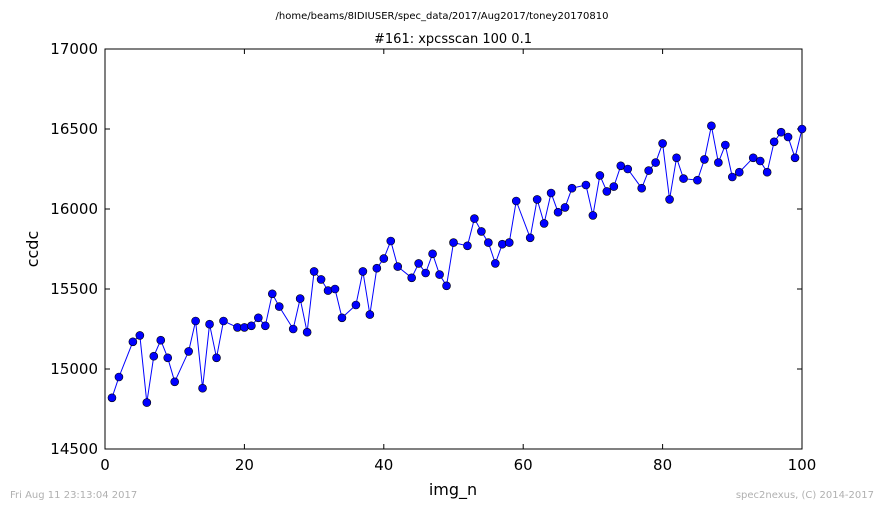 This screenshot has height=509, width=884. Describe the element at coordinates (383, 465) in the screenshot. I see `x-tick-label: 40` at that location.